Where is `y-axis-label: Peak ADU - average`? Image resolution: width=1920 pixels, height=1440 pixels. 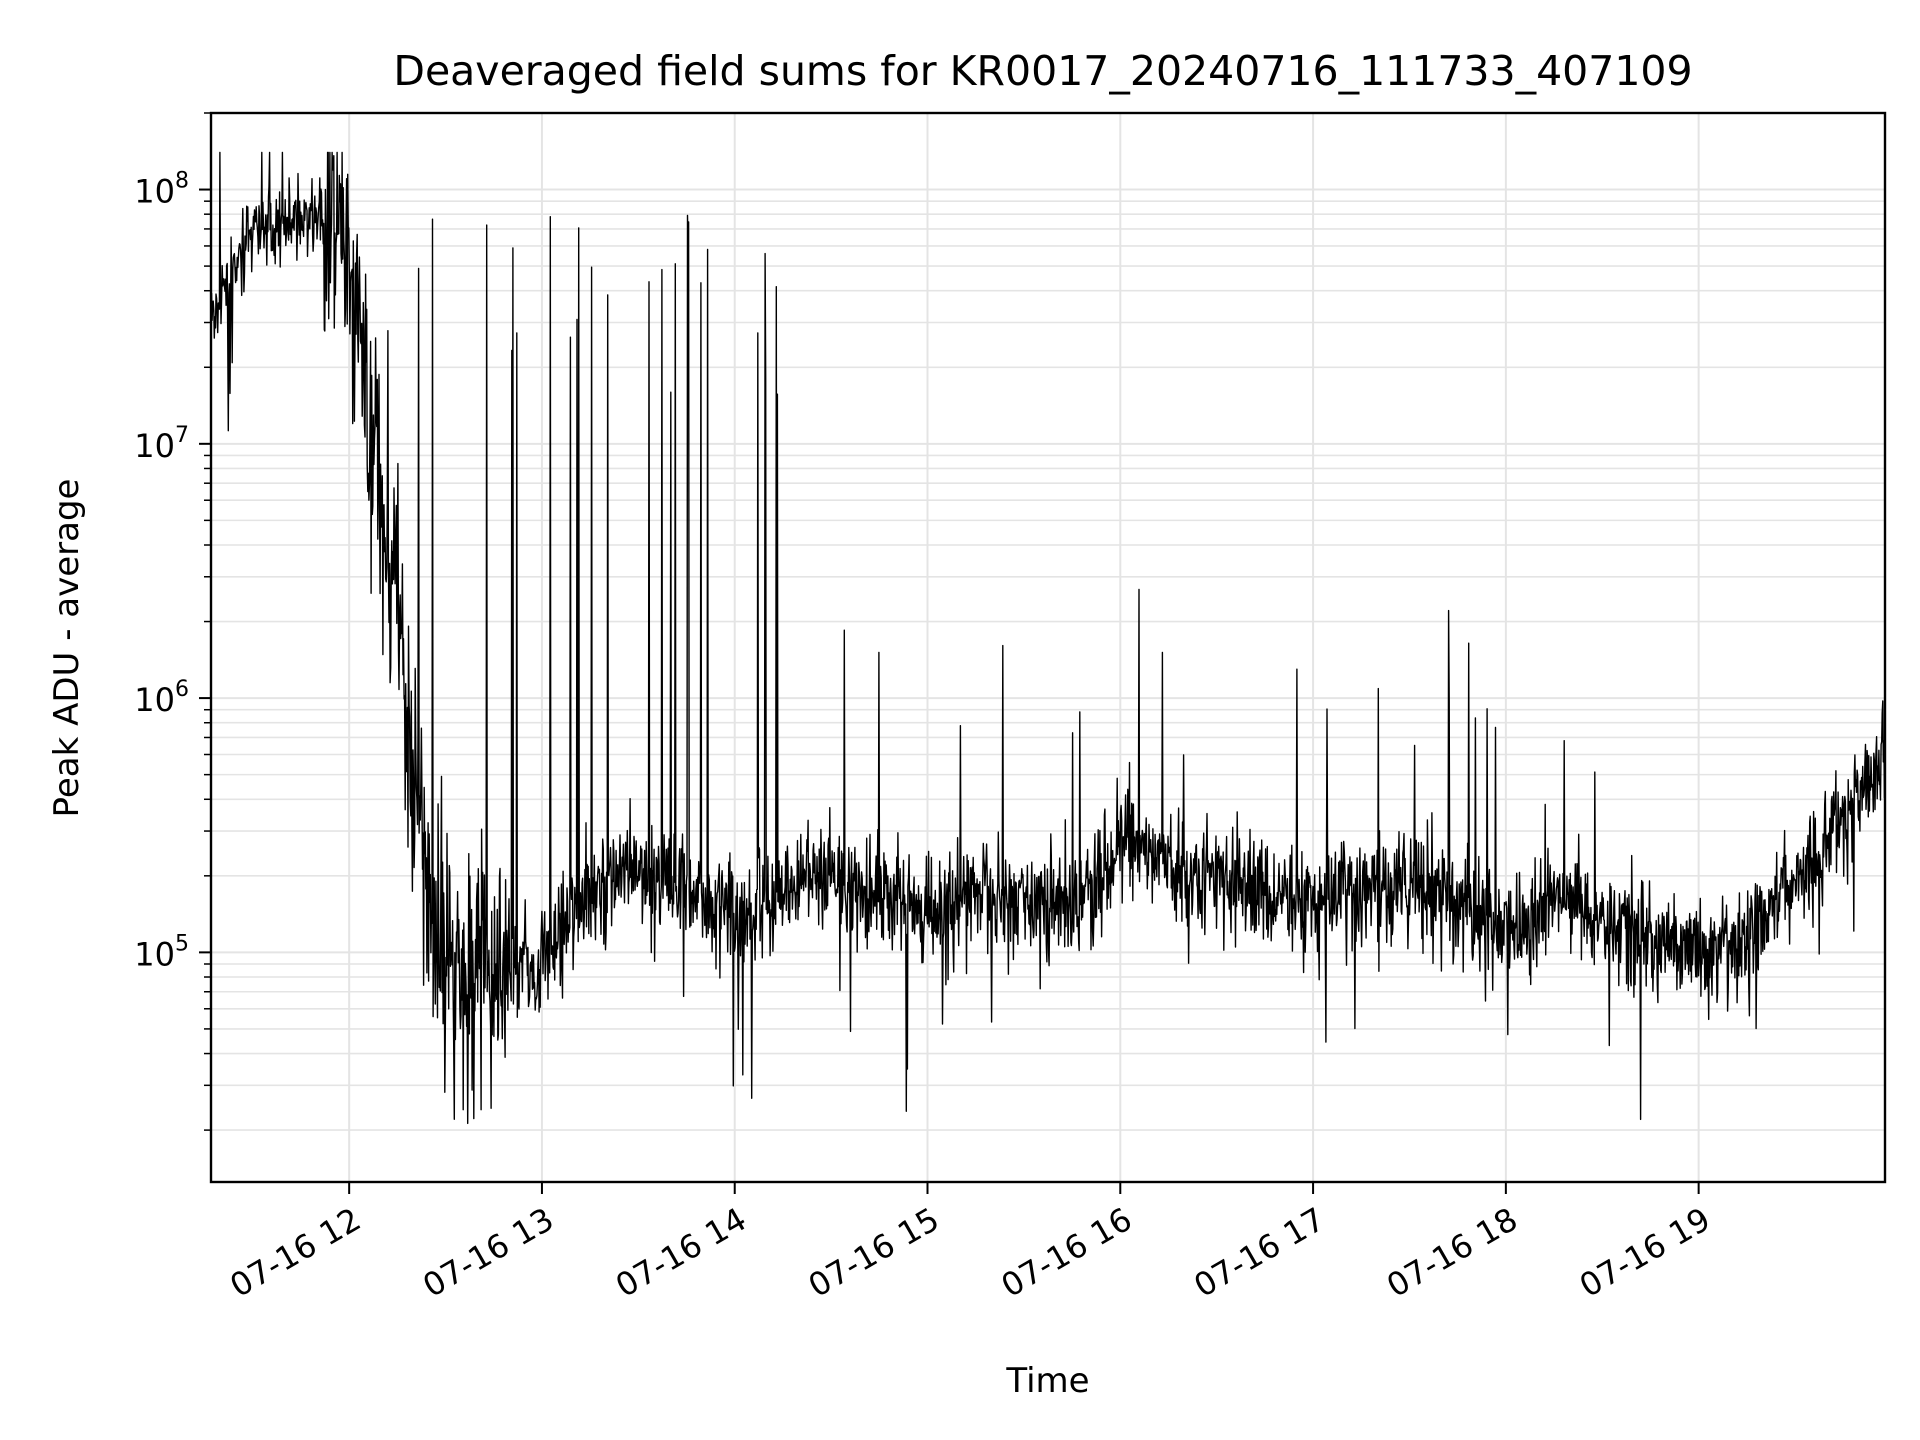 y-axis-label: Peak ADU - average is located at coordinates (67, 648).